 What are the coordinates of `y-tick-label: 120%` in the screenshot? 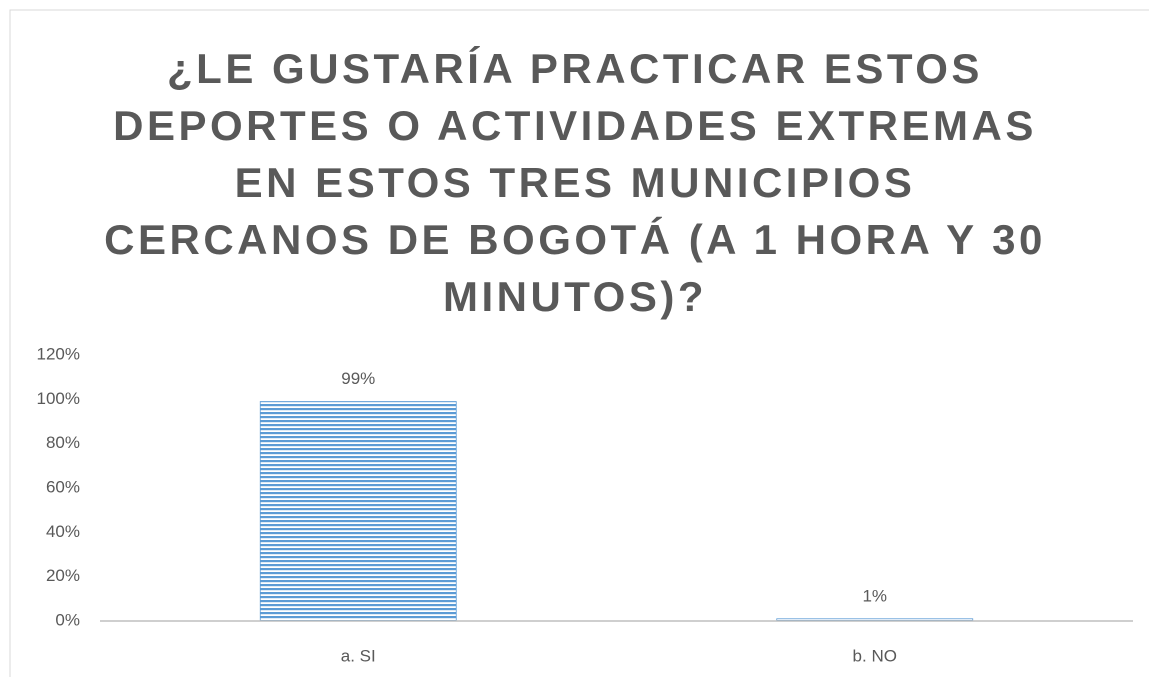 It's located at (58, 353).